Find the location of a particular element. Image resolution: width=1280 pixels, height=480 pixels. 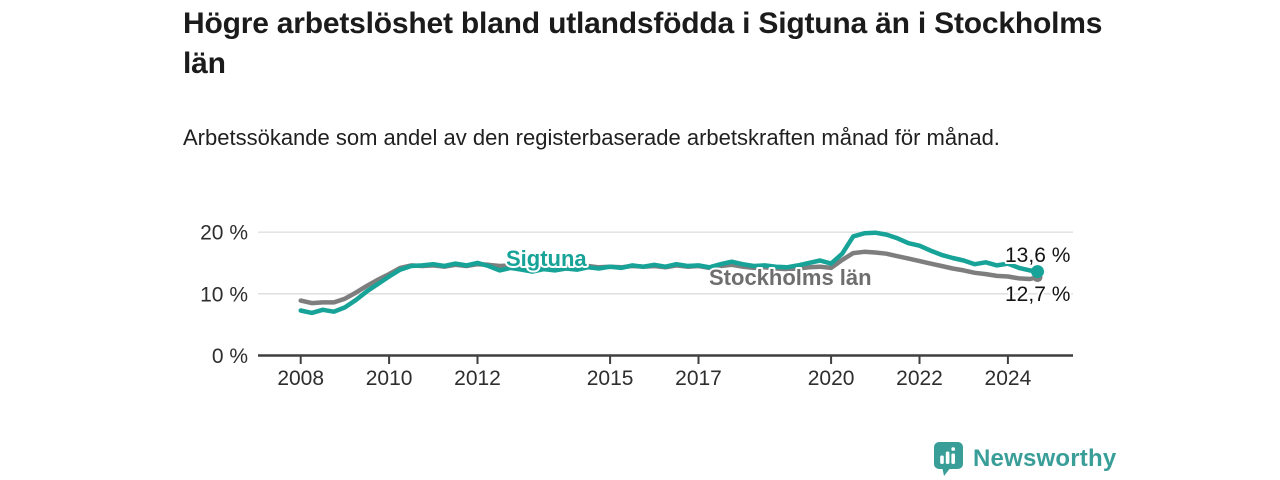

x-tick-label: 2020 is located at coordinates (831, 378).